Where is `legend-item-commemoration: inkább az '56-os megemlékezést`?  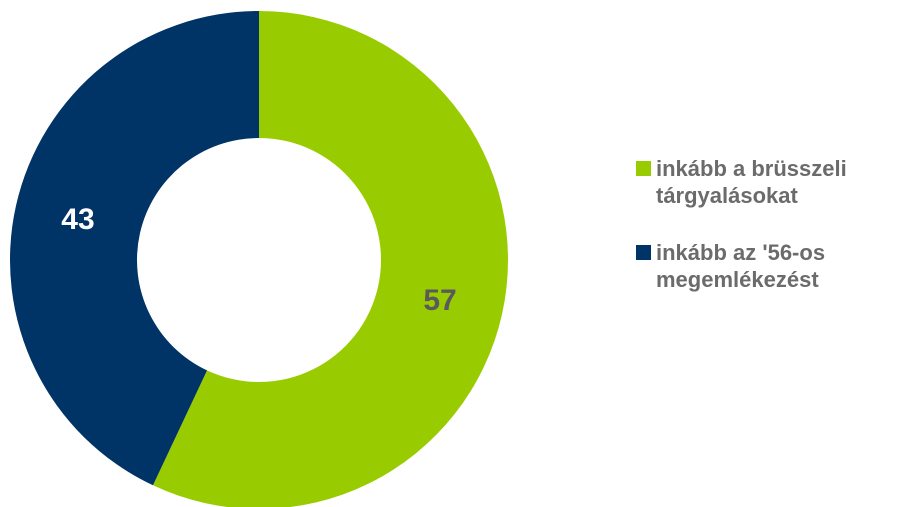 legend-item-commemoration: inkább az '56-os megemlékezést is located at coordinates (771, 266).